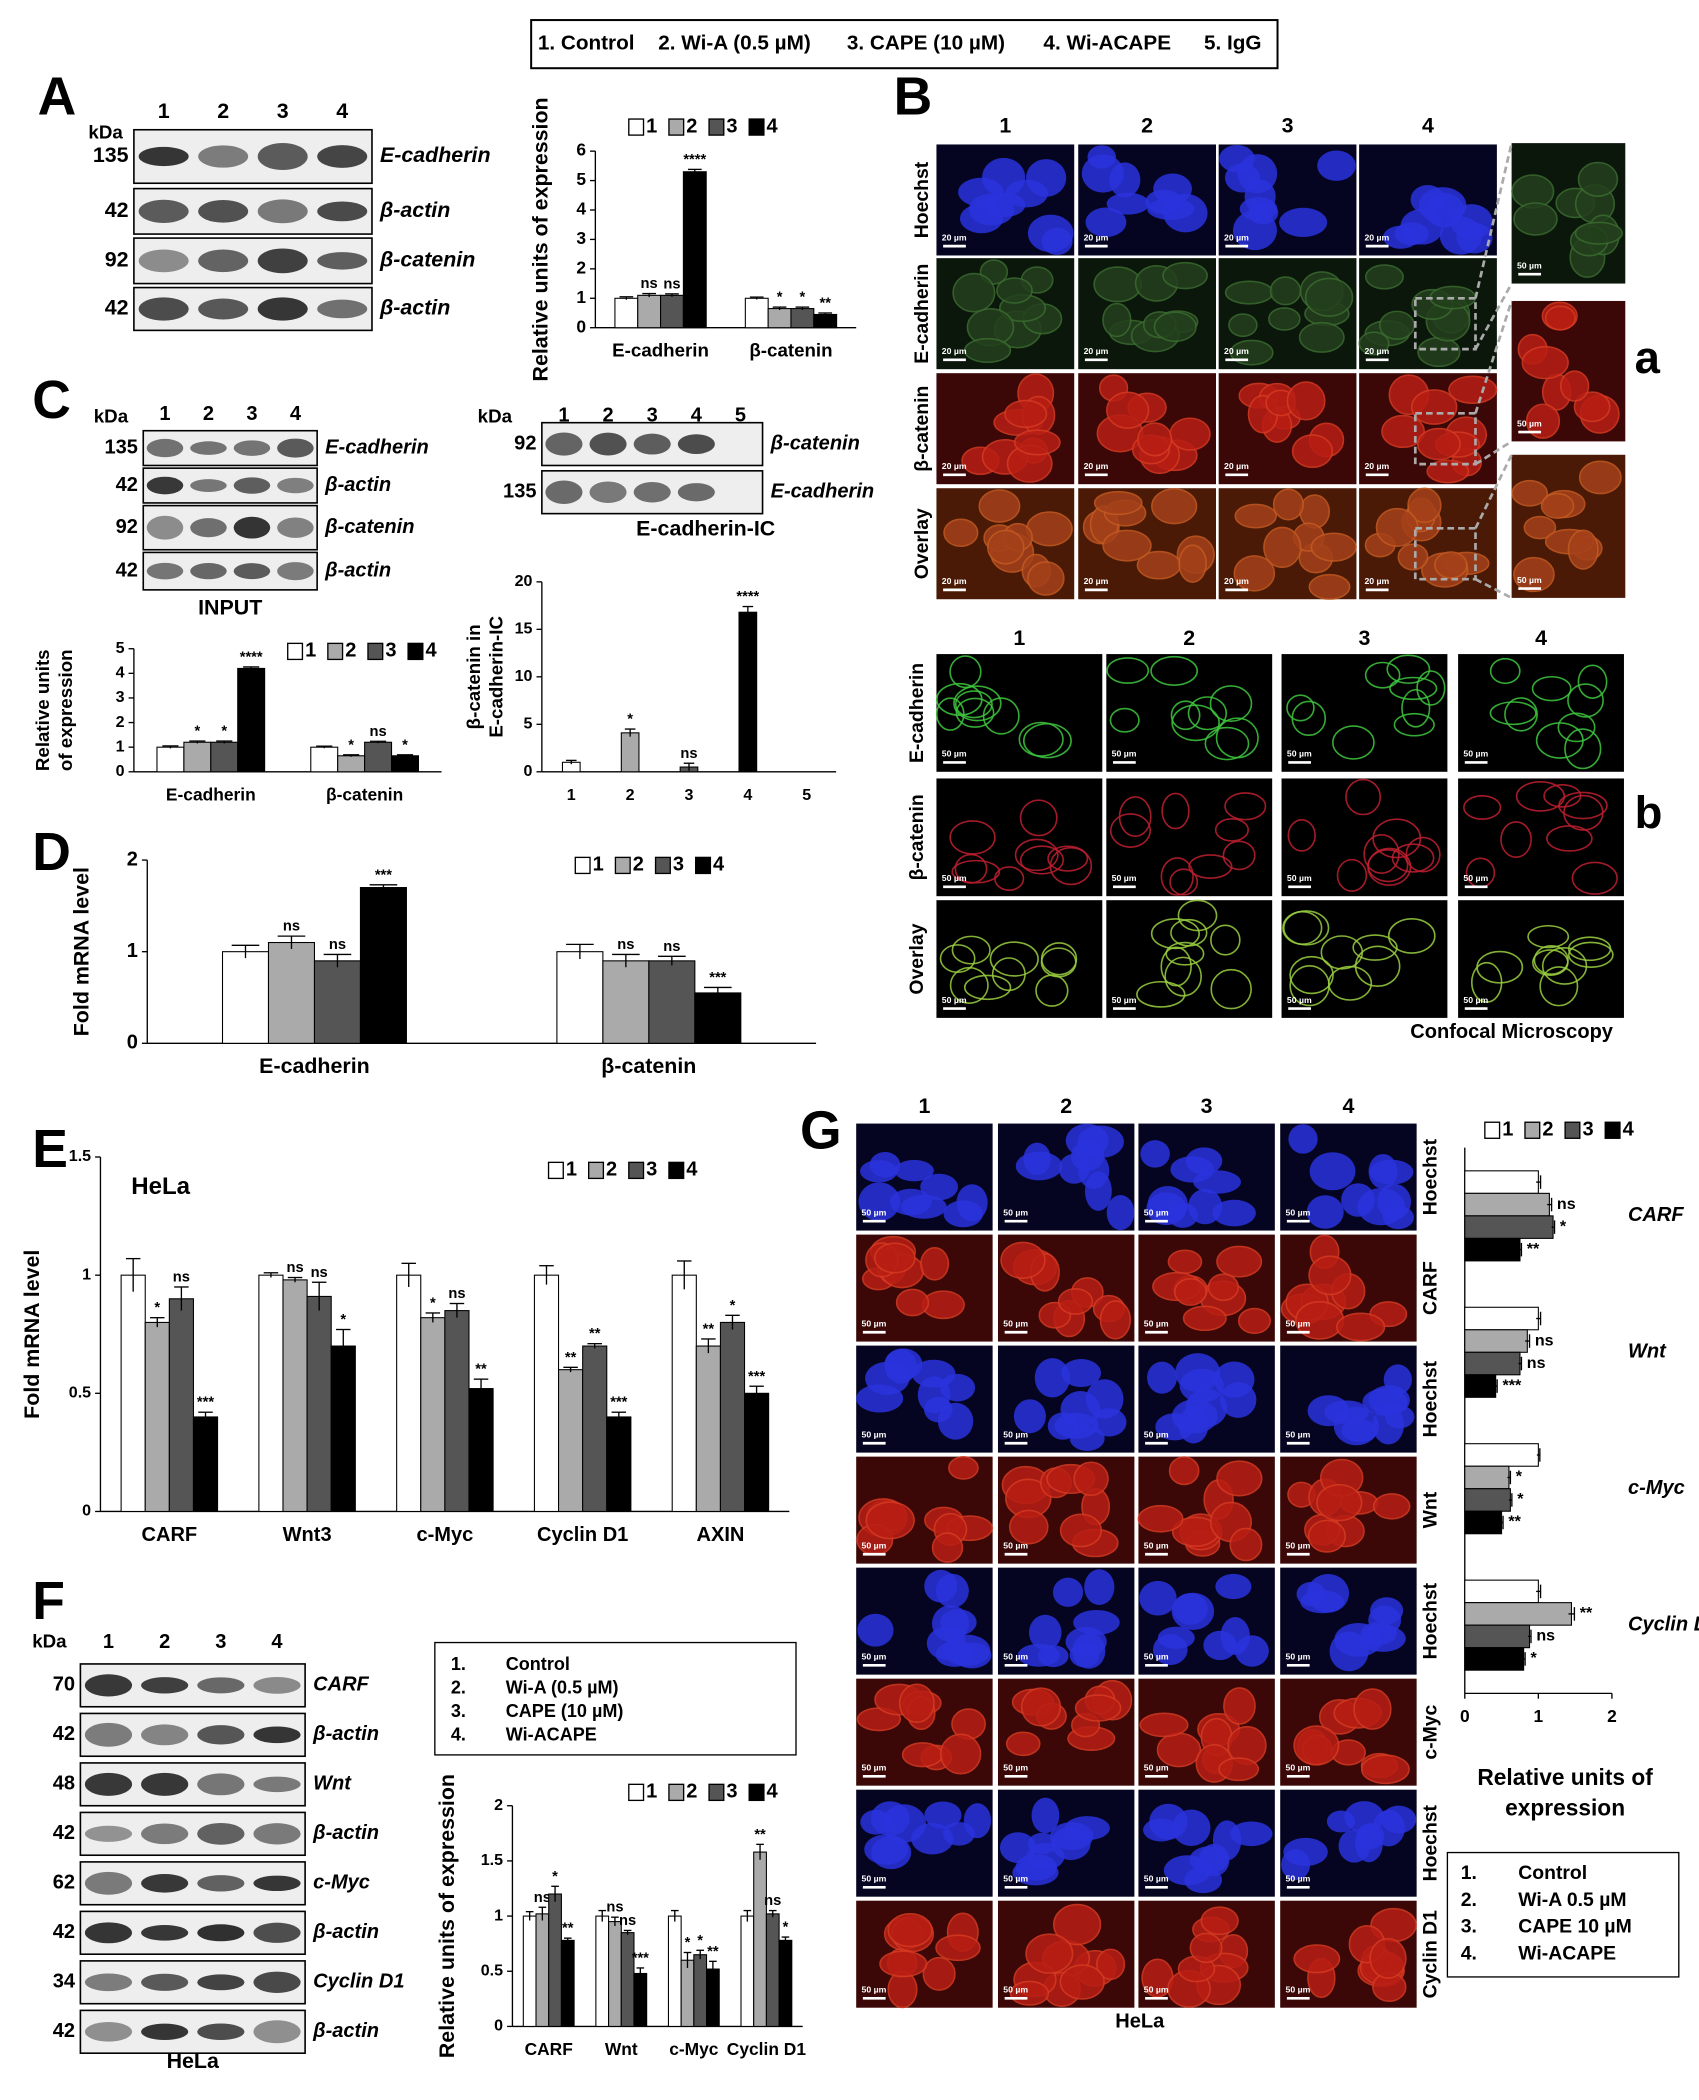  What do you see at coordinates (80, 1393) in the screenshot?
I see `y-tick-label: 0.5` at bounding box center [80, 1393].